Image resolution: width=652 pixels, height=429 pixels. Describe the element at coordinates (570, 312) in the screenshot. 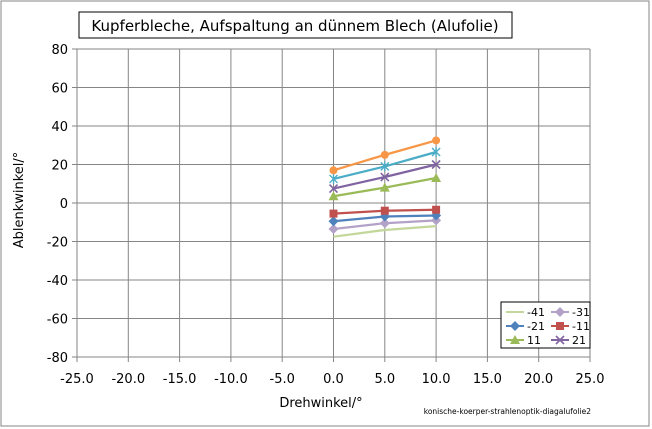

I see `legend-item: -31` at that location.